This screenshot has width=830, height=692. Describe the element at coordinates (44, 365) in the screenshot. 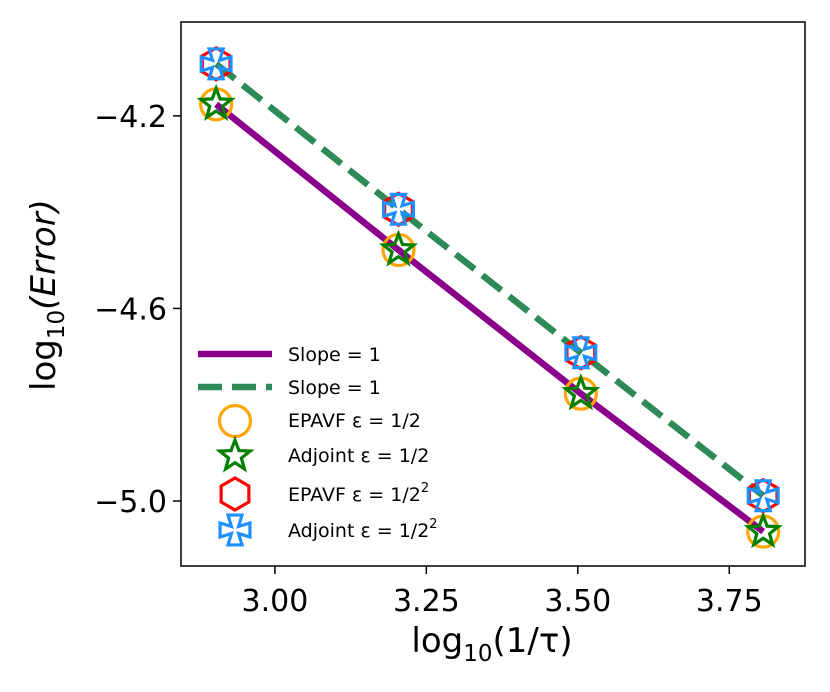

I see `y-axis-label-base: log` at that location.